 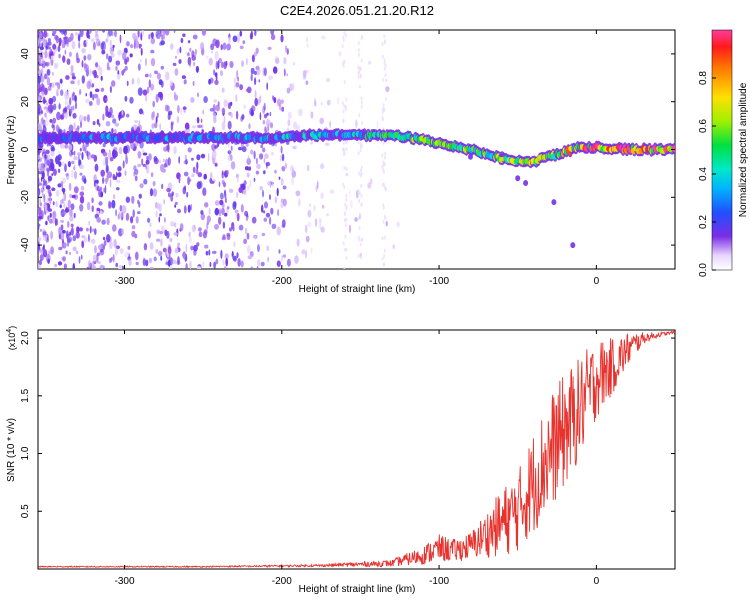 I want to click on ridge-blob, so click(x=673, y=148).